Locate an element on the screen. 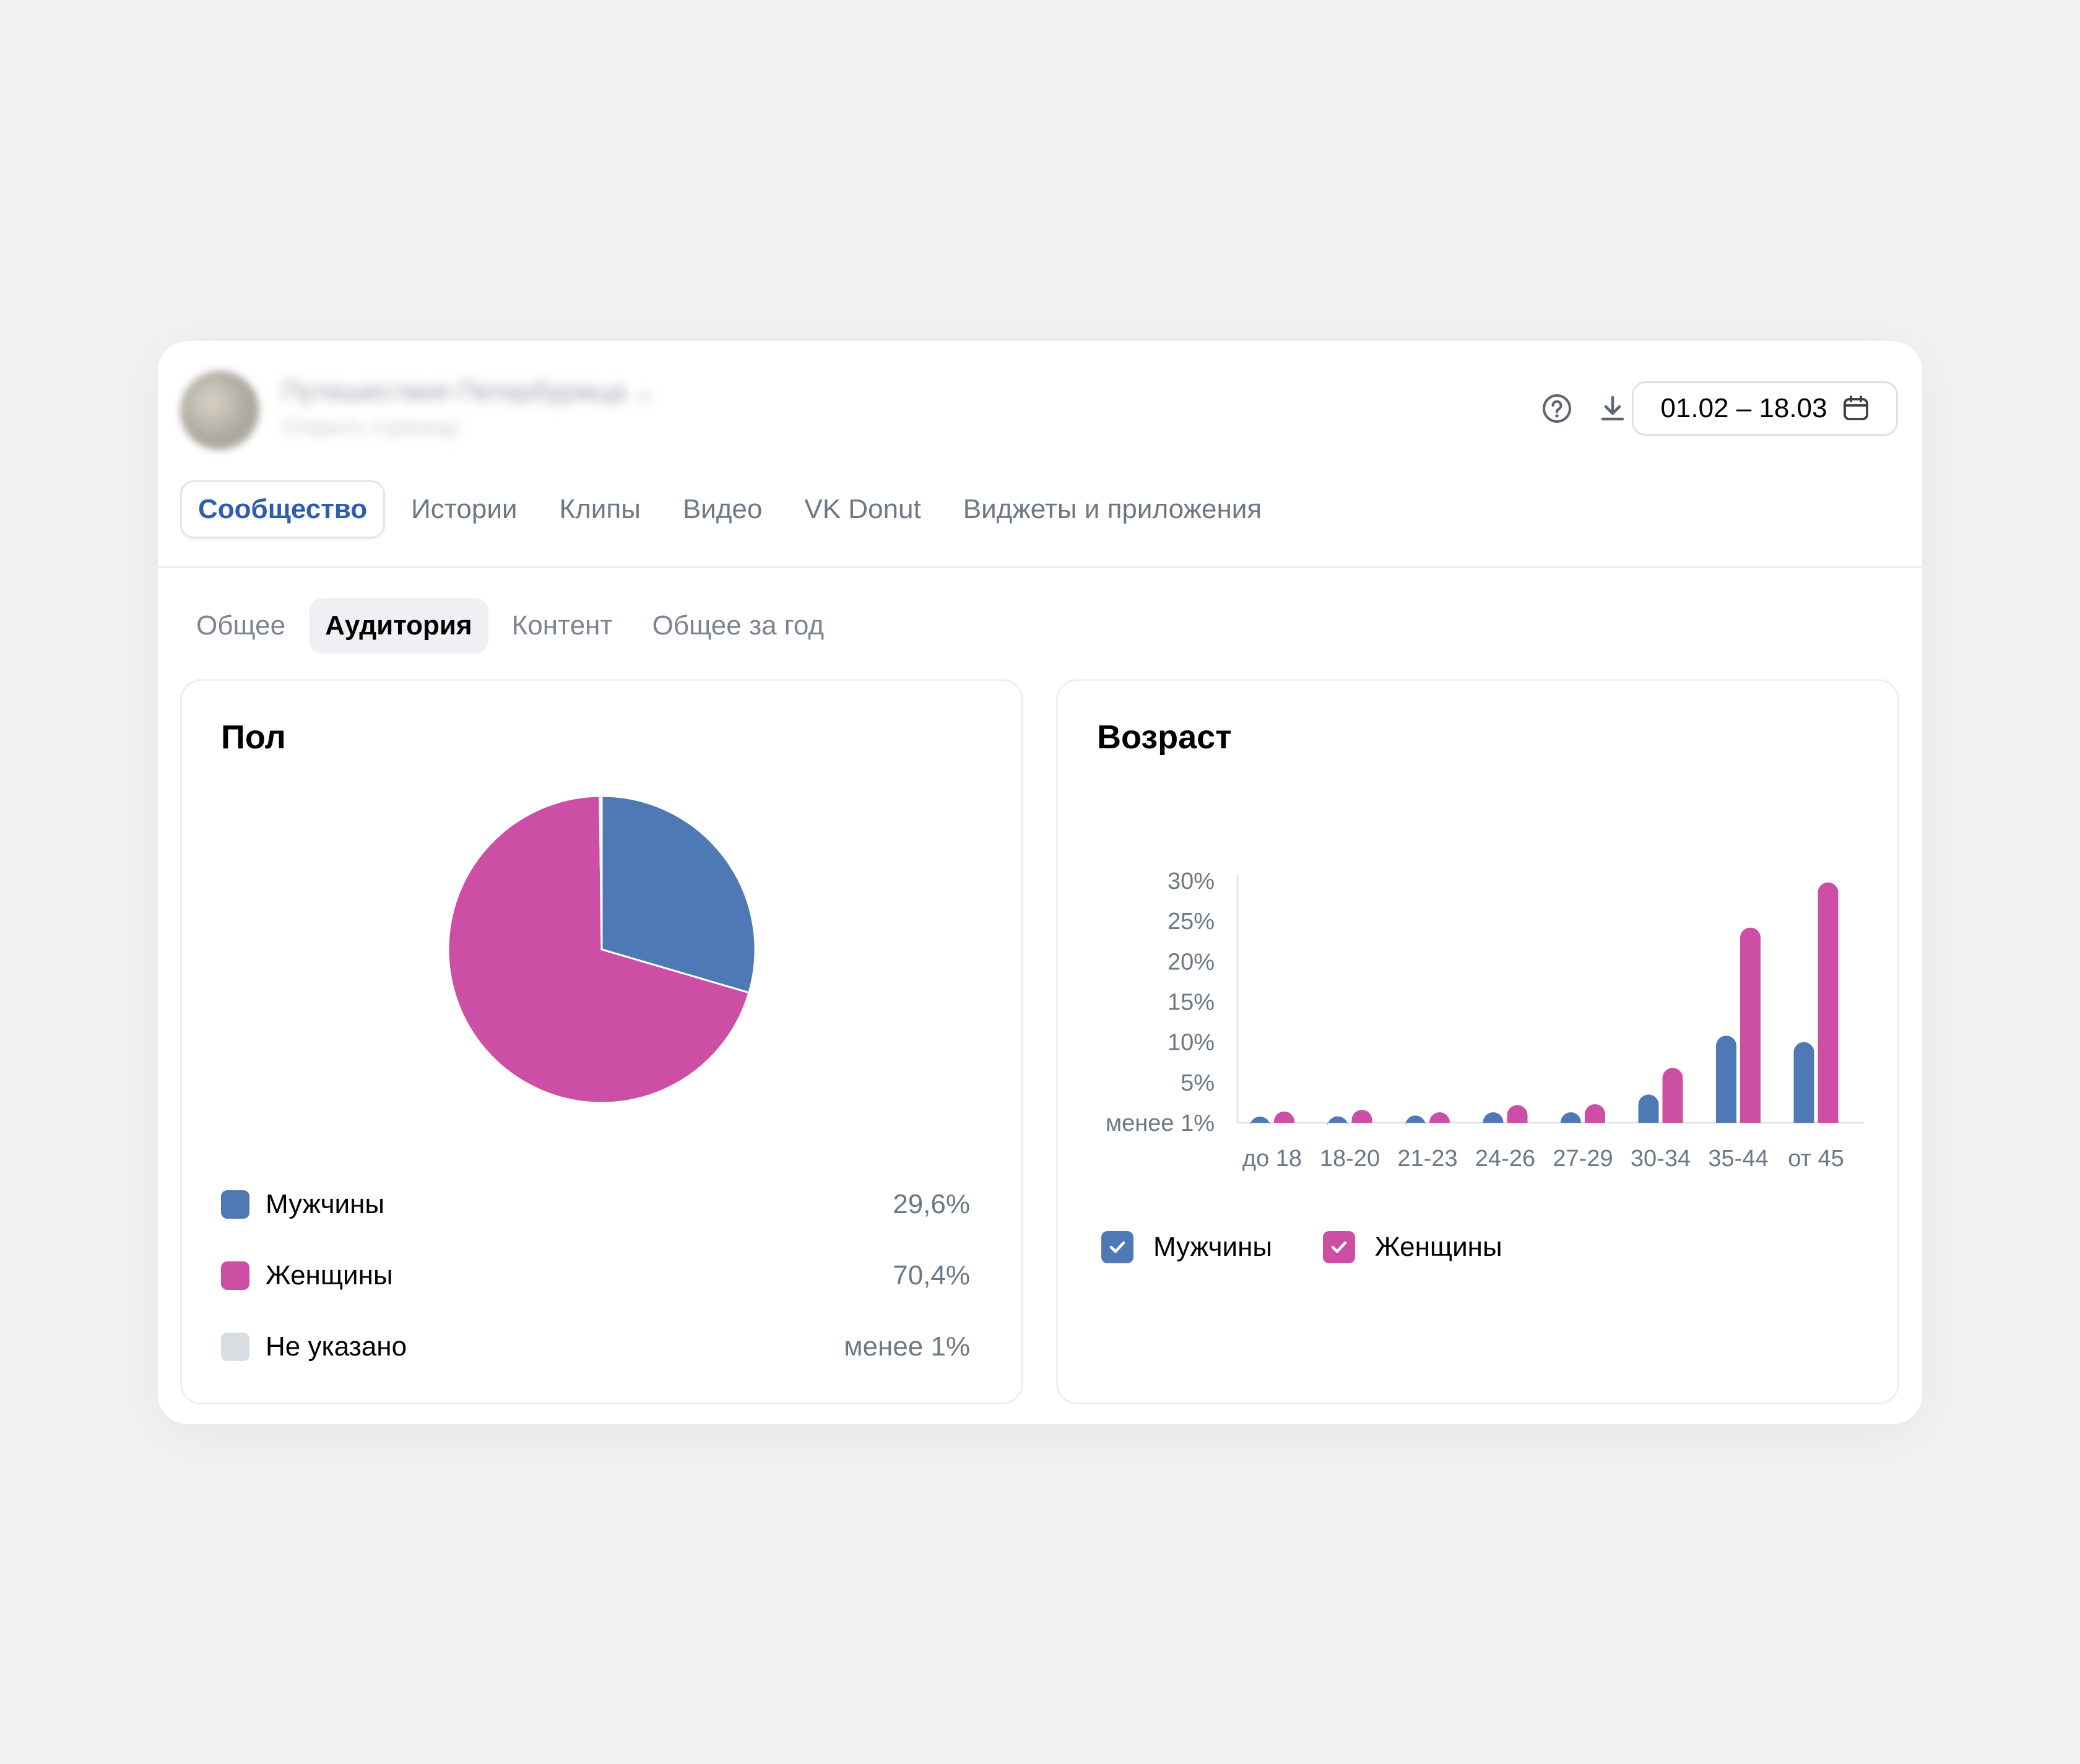  checkbox-women is located at coordinates (1339, 1247).